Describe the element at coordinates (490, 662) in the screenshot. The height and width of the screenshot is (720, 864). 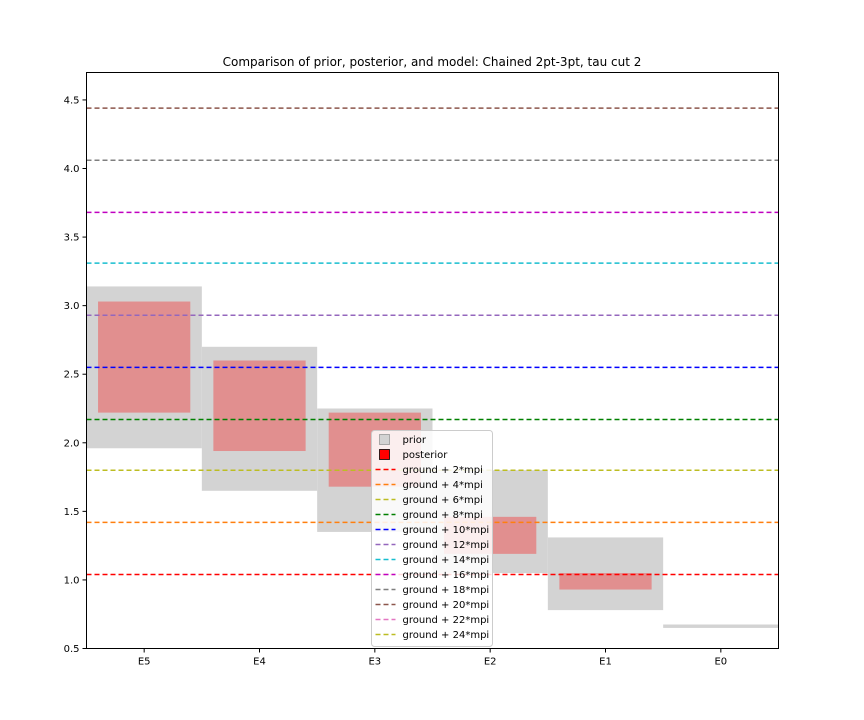
I see `x-tick-label: E2` at that location.